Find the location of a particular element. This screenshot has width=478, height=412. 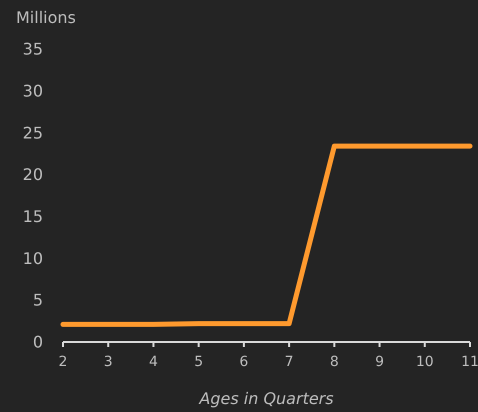

x-axis-title: Ages in Quarters is located at coordinates (266, 398).